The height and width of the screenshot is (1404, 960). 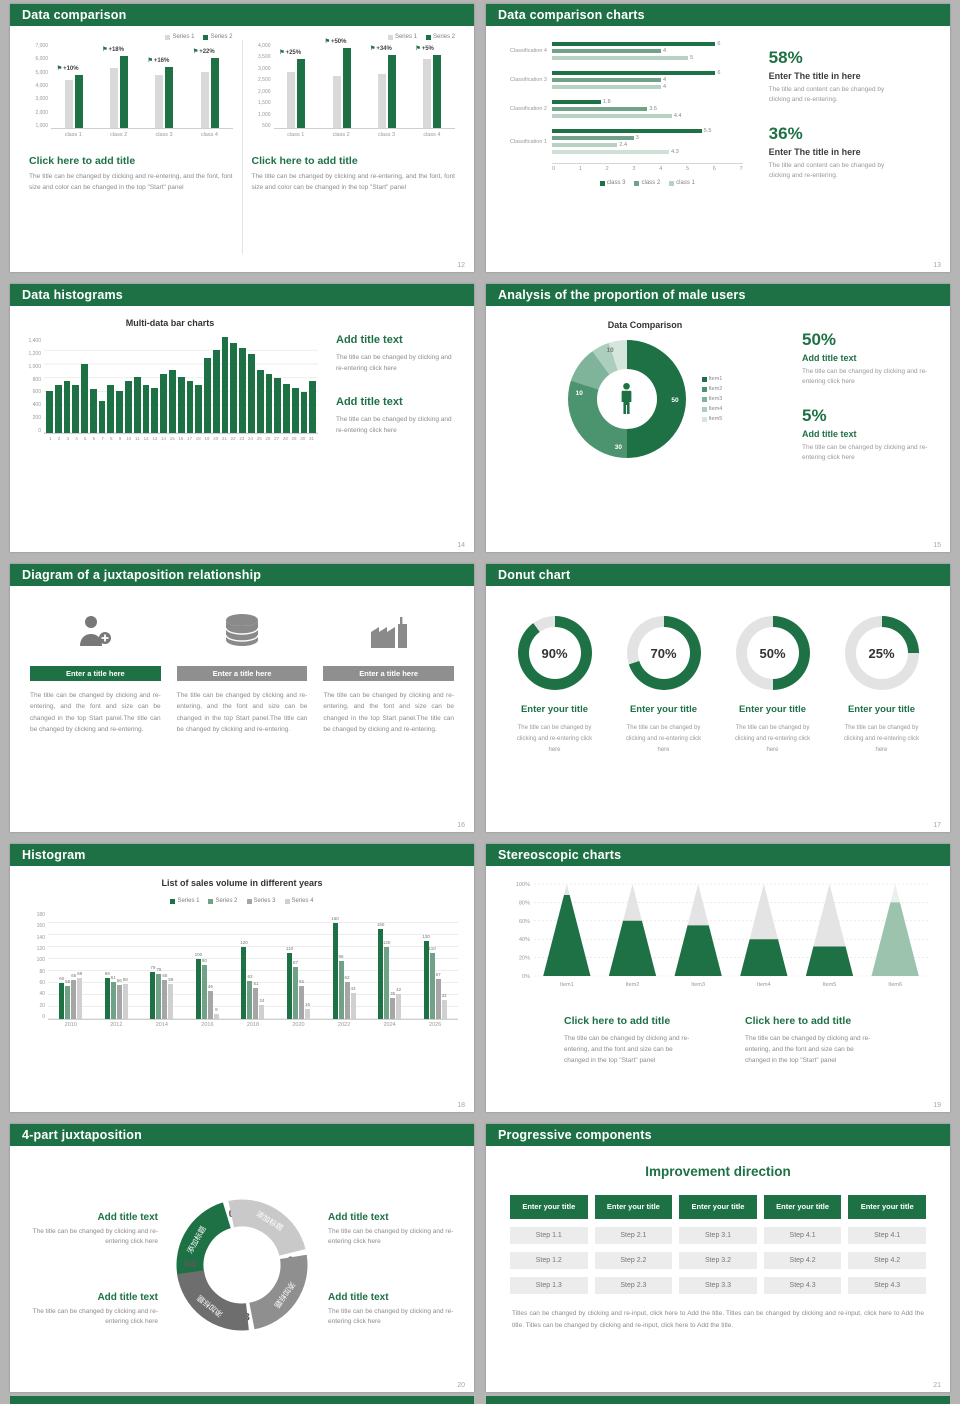 What do you see at coordinates (264, 114) in the screenshot?
I see `y-tick: 1,000` at bounding box center [264, 114].